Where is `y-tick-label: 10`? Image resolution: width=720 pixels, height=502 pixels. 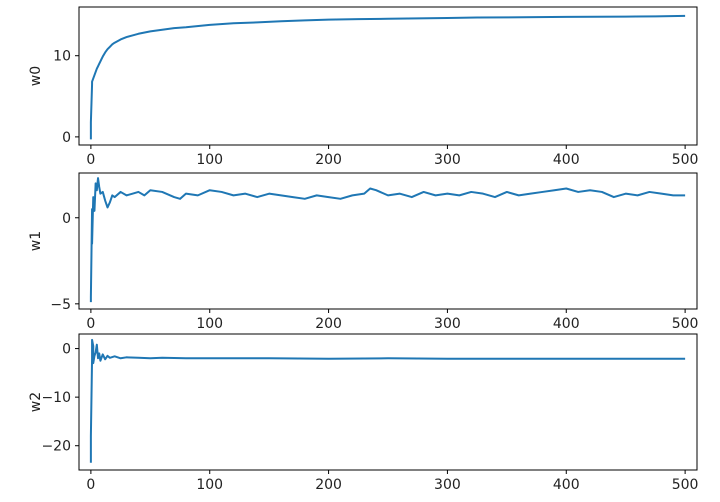
y-tick-label: 10 is located at coordinates (62, 57).